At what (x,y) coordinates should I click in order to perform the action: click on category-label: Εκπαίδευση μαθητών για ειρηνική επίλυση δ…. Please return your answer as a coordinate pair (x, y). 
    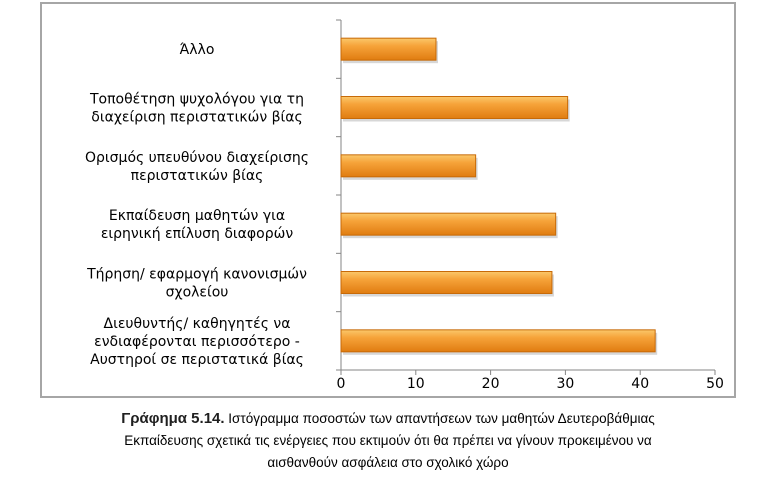
    Looking at the image, I should click on (197, 225).